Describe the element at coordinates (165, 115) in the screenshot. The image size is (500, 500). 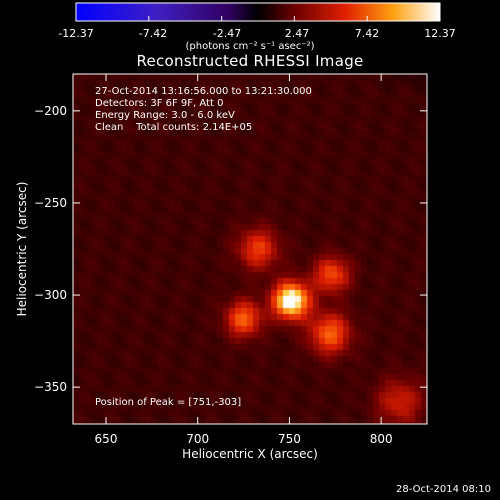
I see `energy-range: Energy Range: 3.0 - 6.0 keV` at that location.